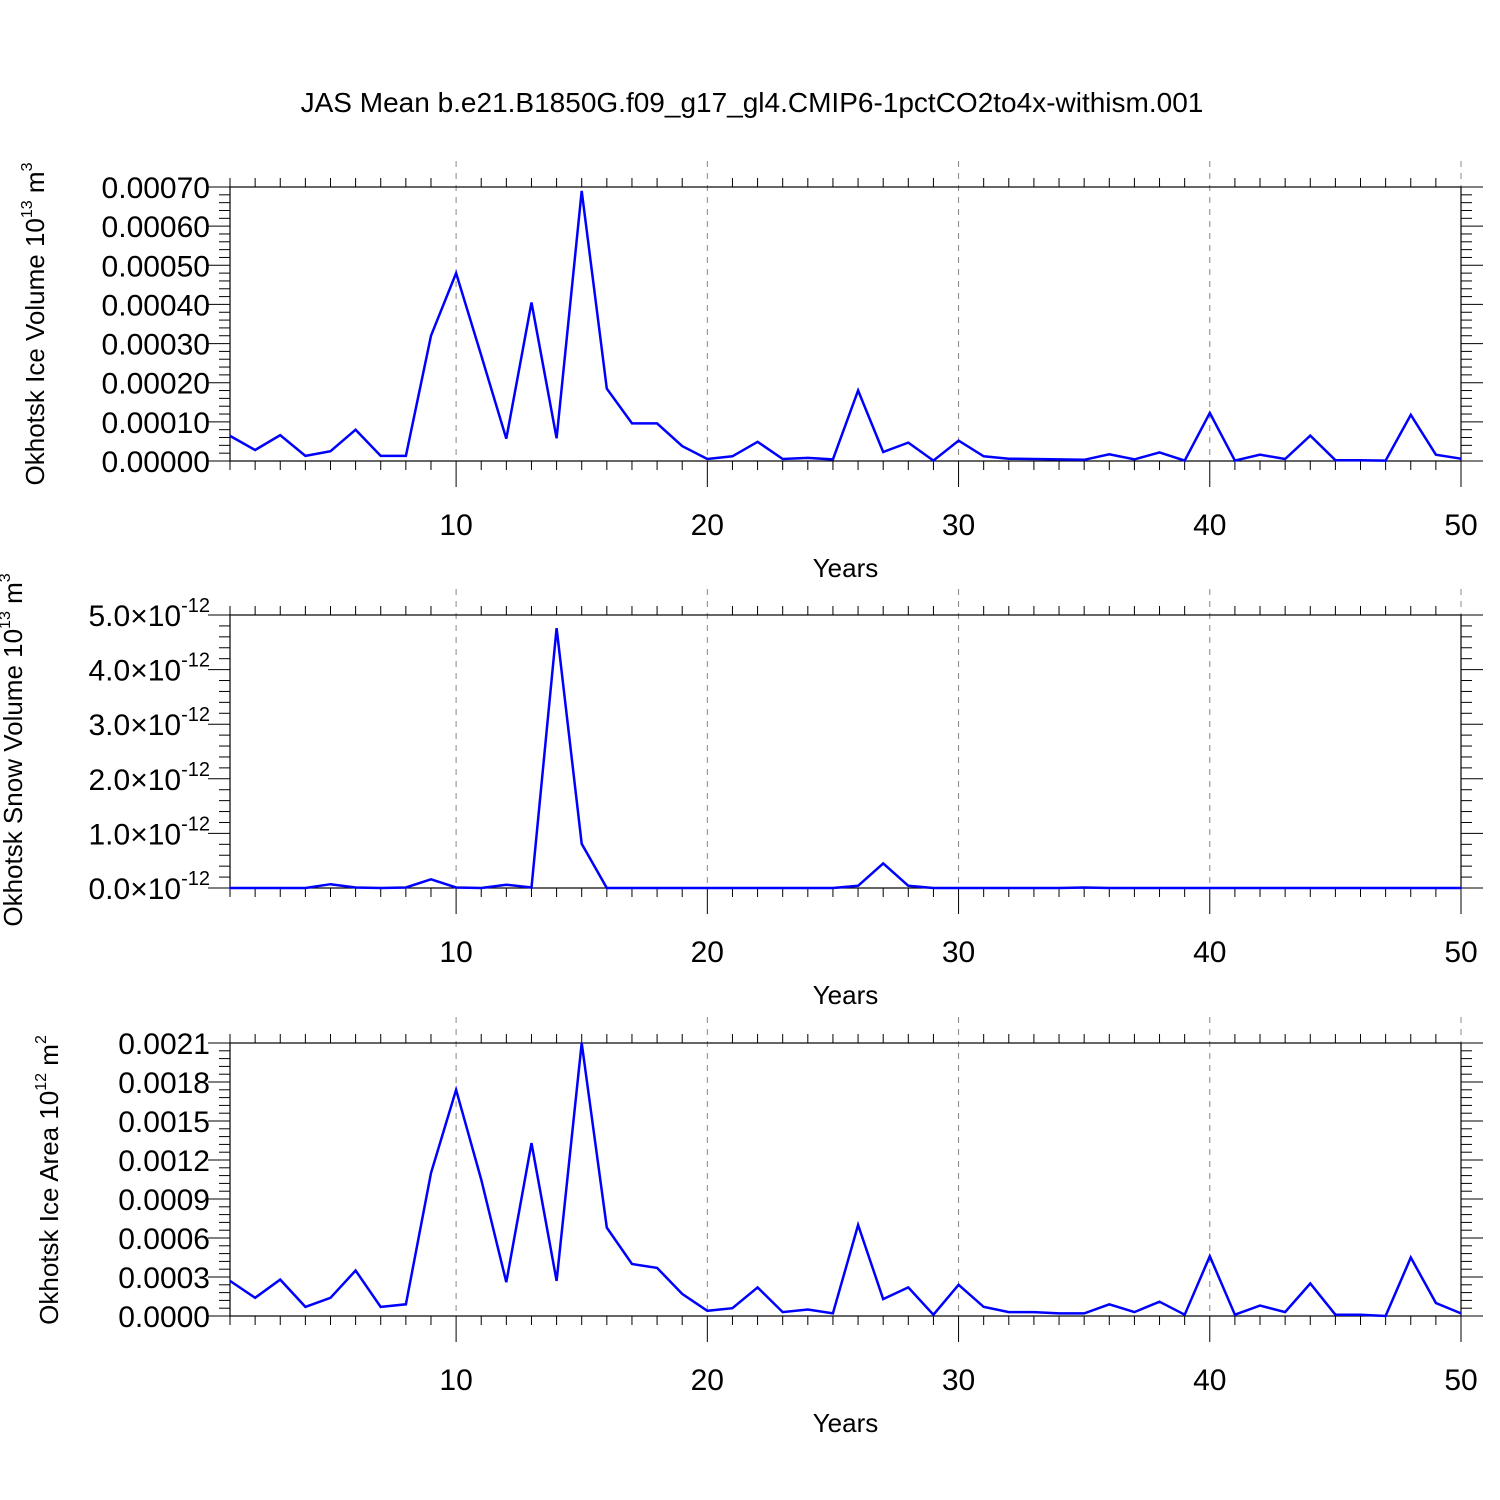 The width and height of the screenshot is (1500, 1500). What do you see at coordinates (164, 1044) in the screenshot?
I see `y-tick-label: 0.0021` at bounding box center [164, 1044].